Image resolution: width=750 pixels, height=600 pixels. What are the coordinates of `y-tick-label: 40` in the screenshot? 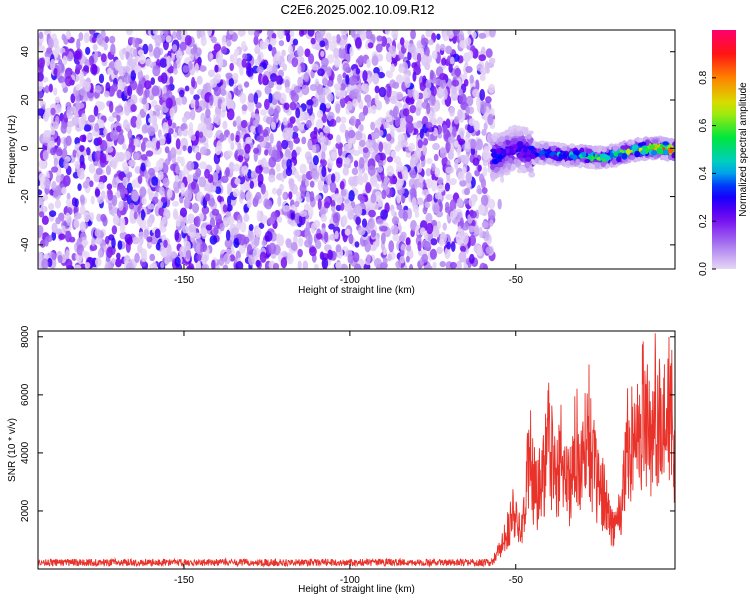 It's located at (25, 52).